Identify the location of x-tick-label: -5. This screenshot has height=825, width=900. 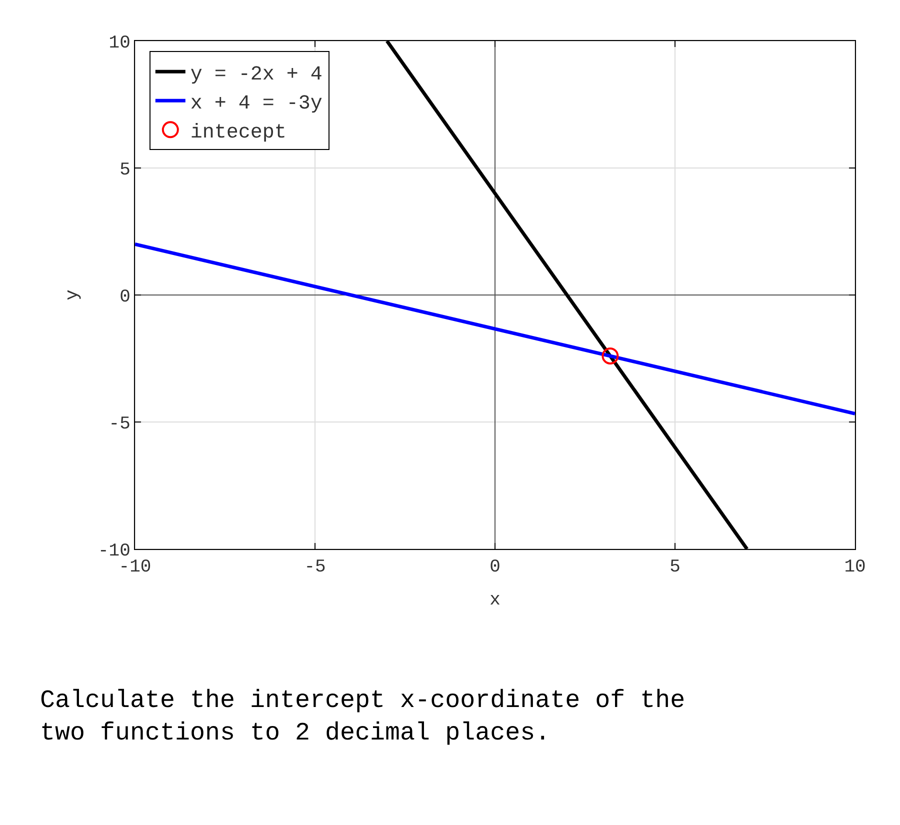
(315, 568).